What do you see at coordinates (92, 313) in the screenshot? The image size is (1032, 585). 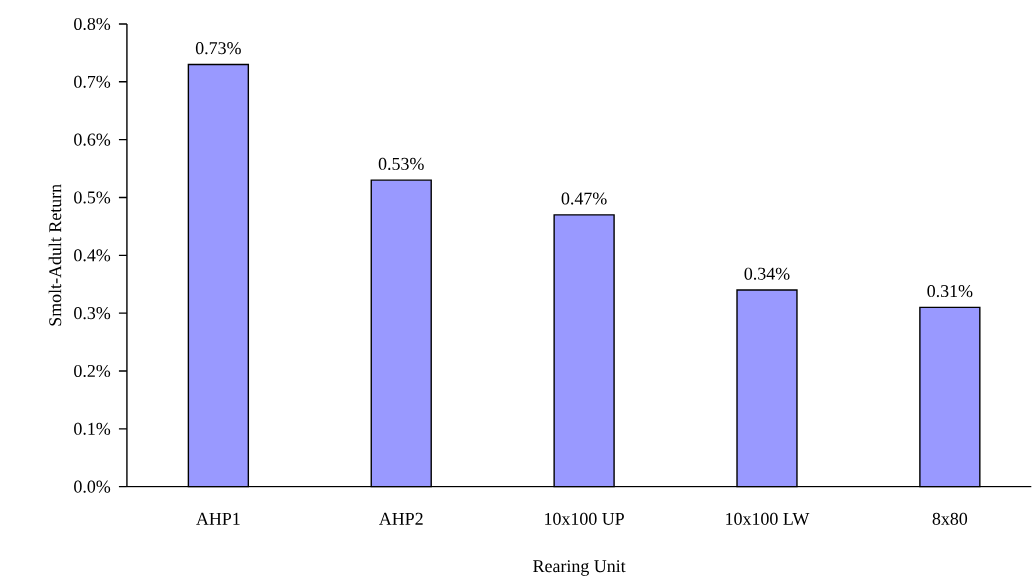 I see `y-tick-label: 0.3%` at bounding box center [92, 313].